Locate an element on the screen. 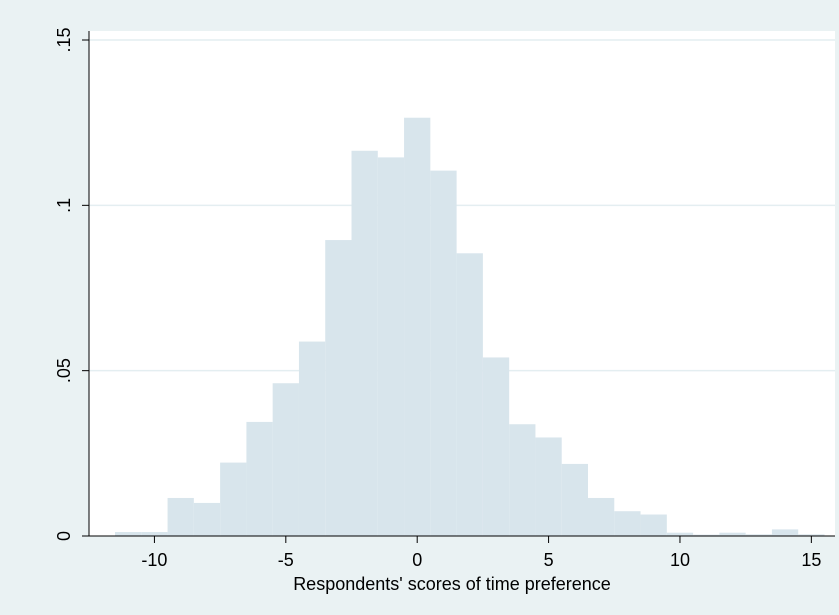  x-tick-label-0: -10 is located at coordinates (154, 560).